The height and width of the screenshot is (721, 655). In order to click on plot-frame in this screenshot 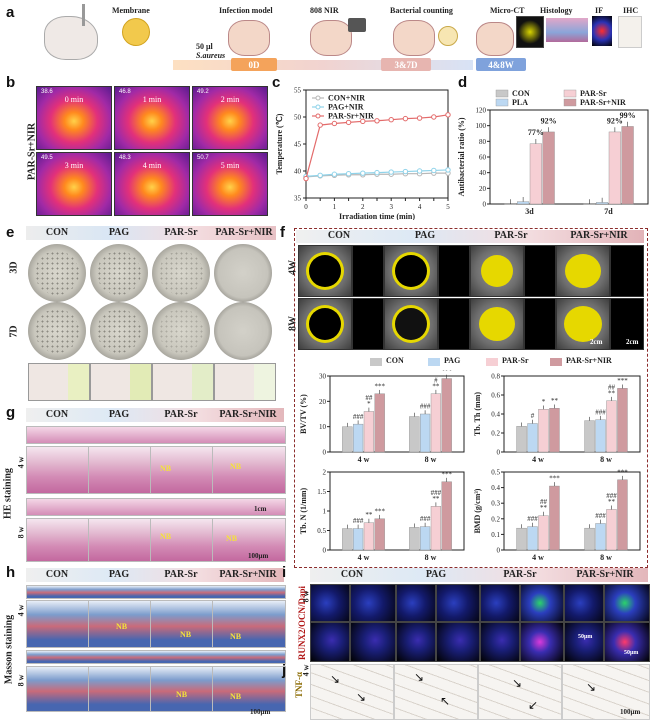, I will do `click(397, 414)`.